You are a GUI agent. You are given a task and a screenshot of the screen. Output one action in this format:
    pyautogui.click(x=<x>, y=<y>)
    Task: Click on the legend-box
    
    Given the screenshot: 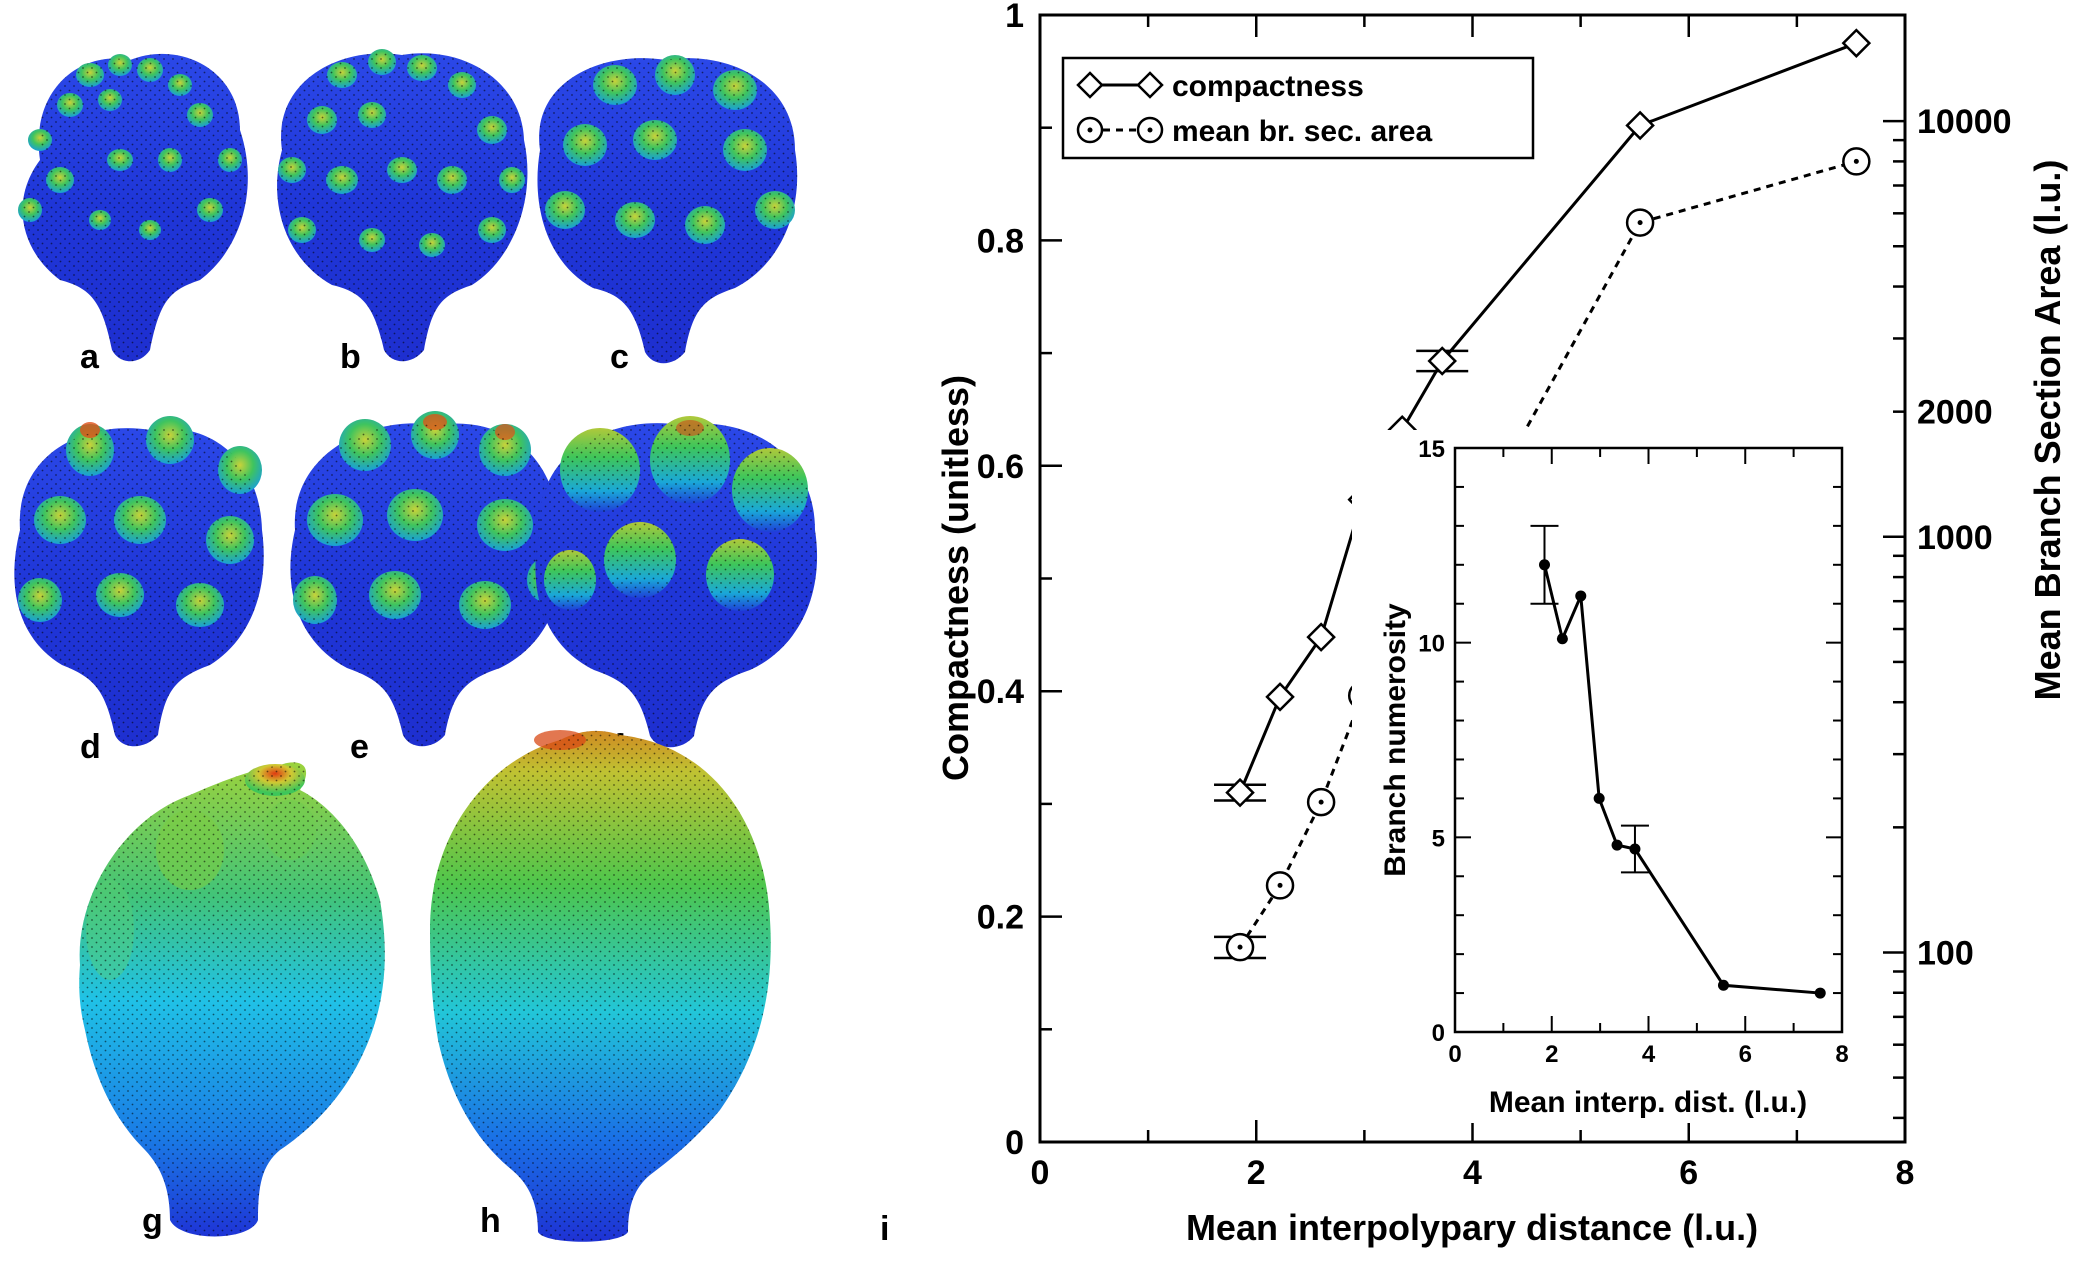 What is the action you would take?
    pyautogui.click(x=1298, y=108)
    